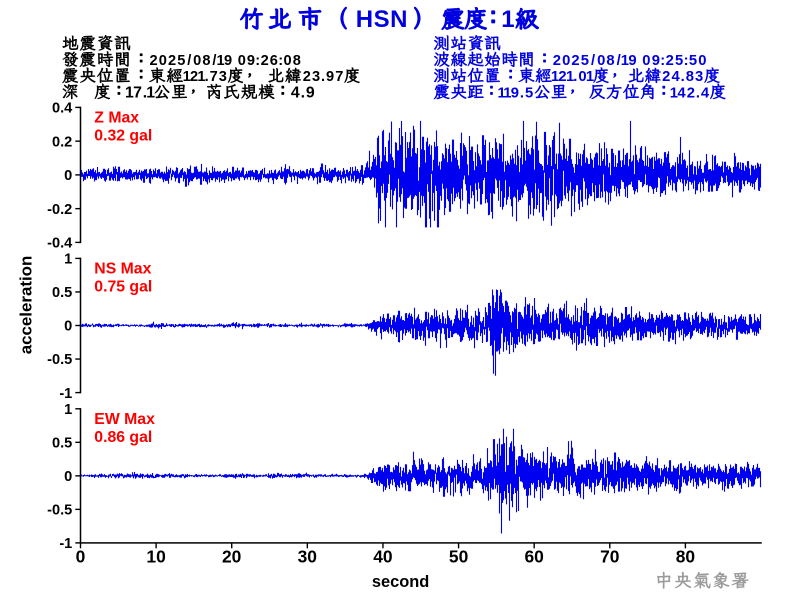  What do you see at coordinates (122, 269) in the screenshot?
I see `svg-text: NS Max` at bounding box center [122, 269].